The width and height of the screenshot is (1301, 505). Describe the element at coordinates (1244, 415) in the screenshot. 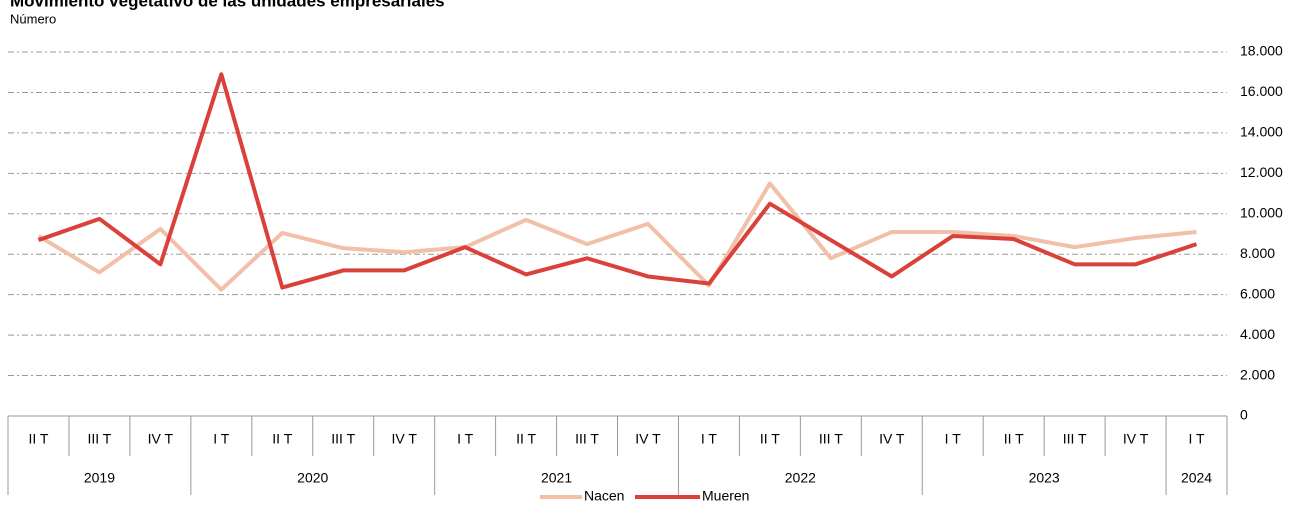

I see `y-tick-label: 0` at that location.